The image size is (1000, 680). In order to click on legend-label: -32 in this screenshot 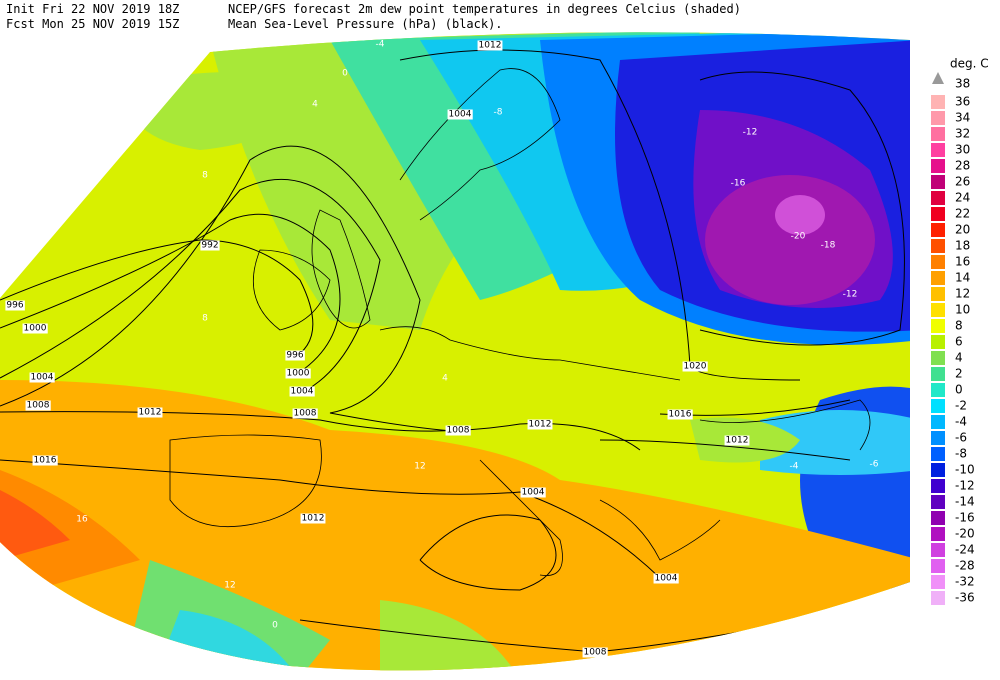, I will do `click(965, 582)`.